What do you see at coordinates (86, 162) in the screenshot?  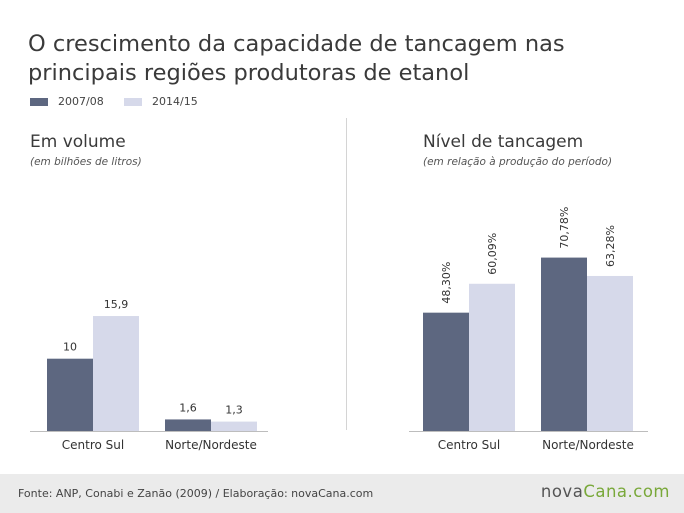 I see `panel-subtitle-volume: (em bilhões de litros)` at bounding box center [86, 162].